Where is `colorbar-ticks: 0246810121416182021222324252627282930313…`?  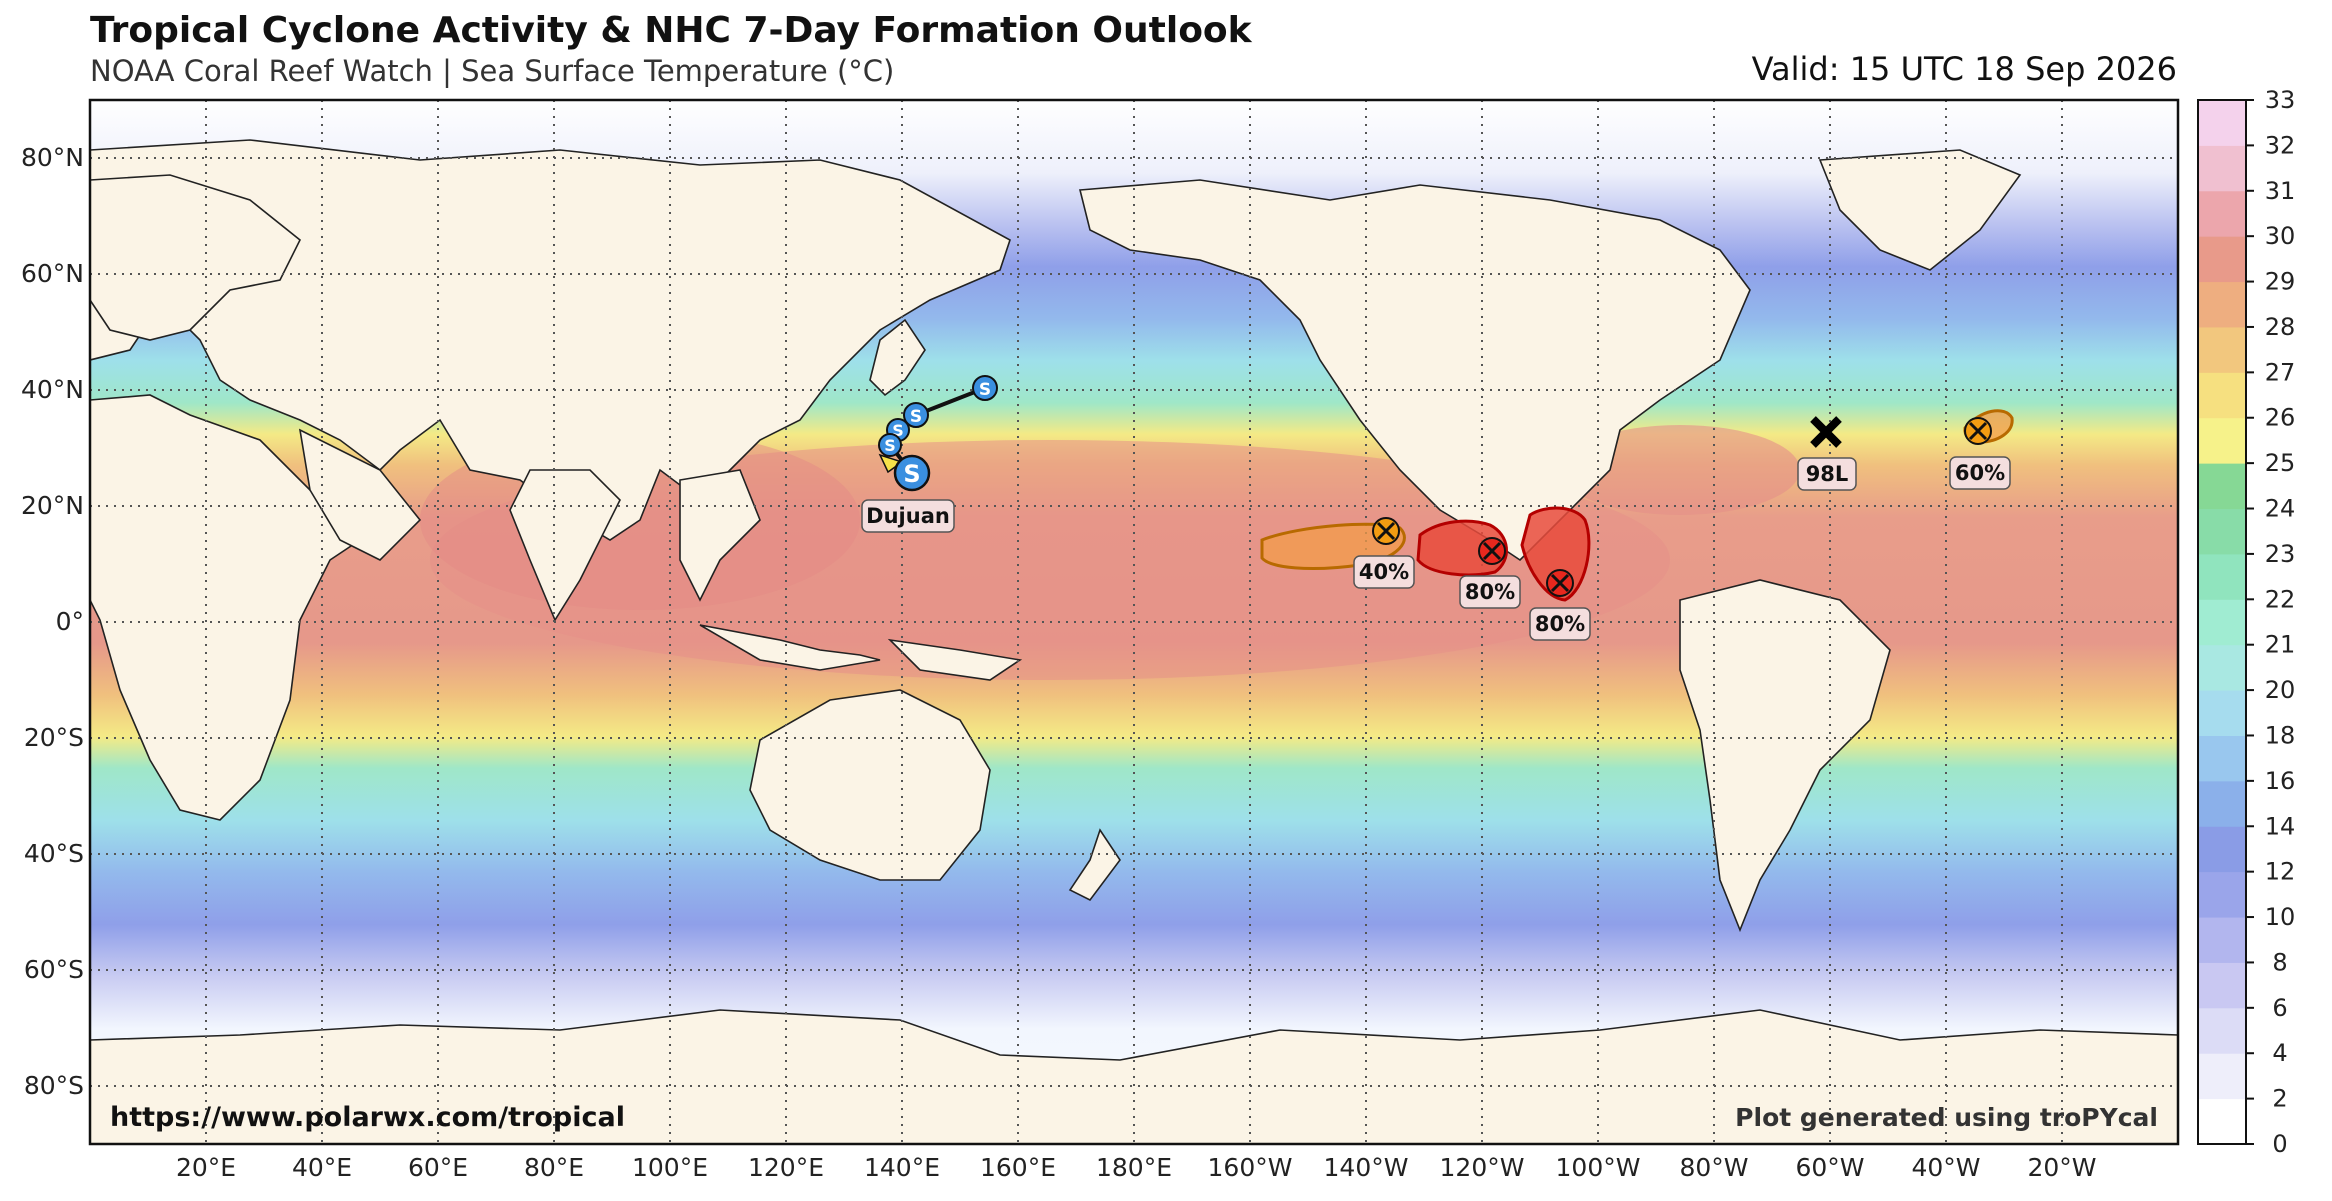 colorbar-ticks: 0246810121416182021222324252627282930313… is located at coordinates (2270, 622).